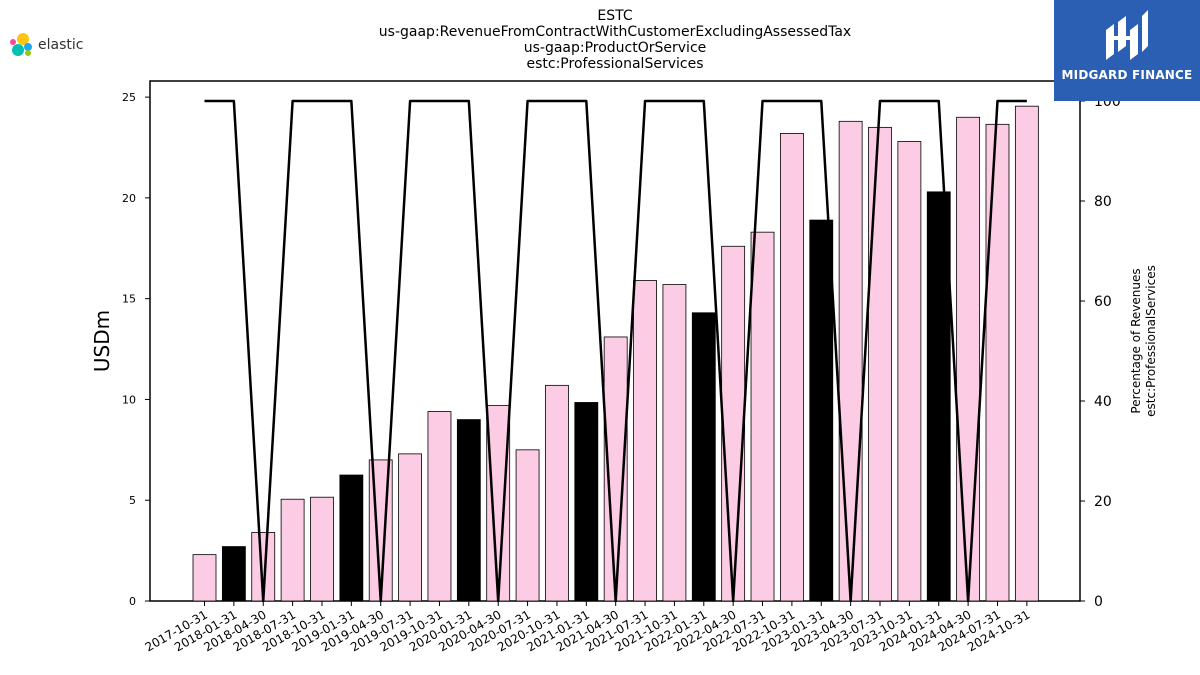 The image size is (1200, 675). Describe the element at coordinates (1103, 502) in the screenshot. I see `y2-tick-label: 20` at that location.